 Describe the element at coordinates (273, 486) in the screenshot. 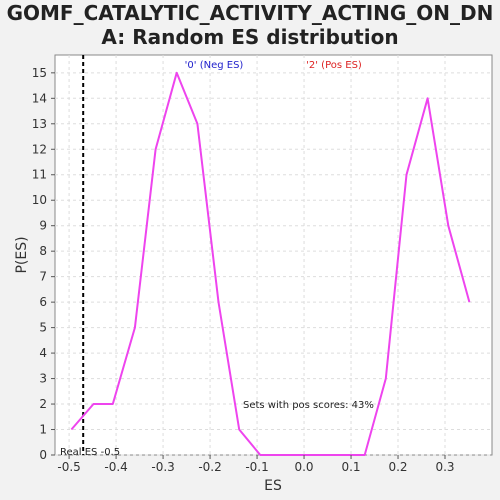

I see `x-axis-label: ES` at that location.